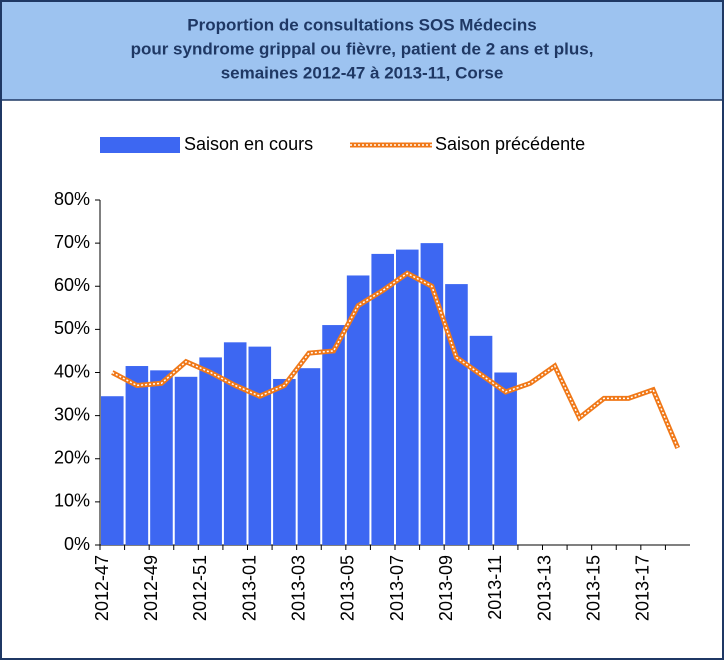 The height and width of the screenshot is (660, 724). I want to click on legend-swatch, so click(140, 145).